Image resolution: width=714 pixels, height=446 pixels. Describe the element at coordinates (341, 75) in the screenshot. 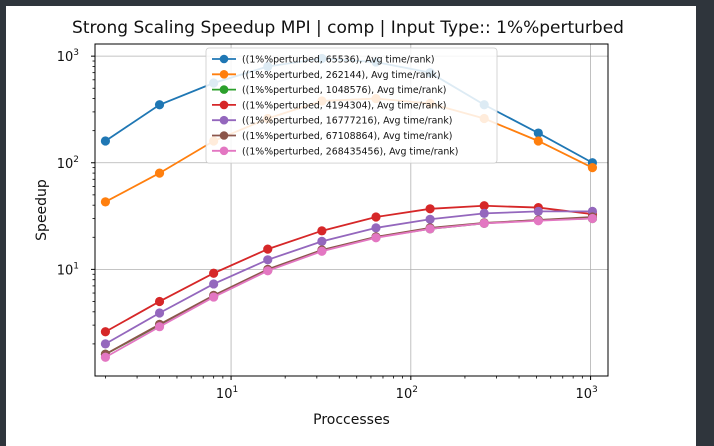

I see `legend-label: ((1%%perturbed, 262144), Avg time/rank)` at that location.